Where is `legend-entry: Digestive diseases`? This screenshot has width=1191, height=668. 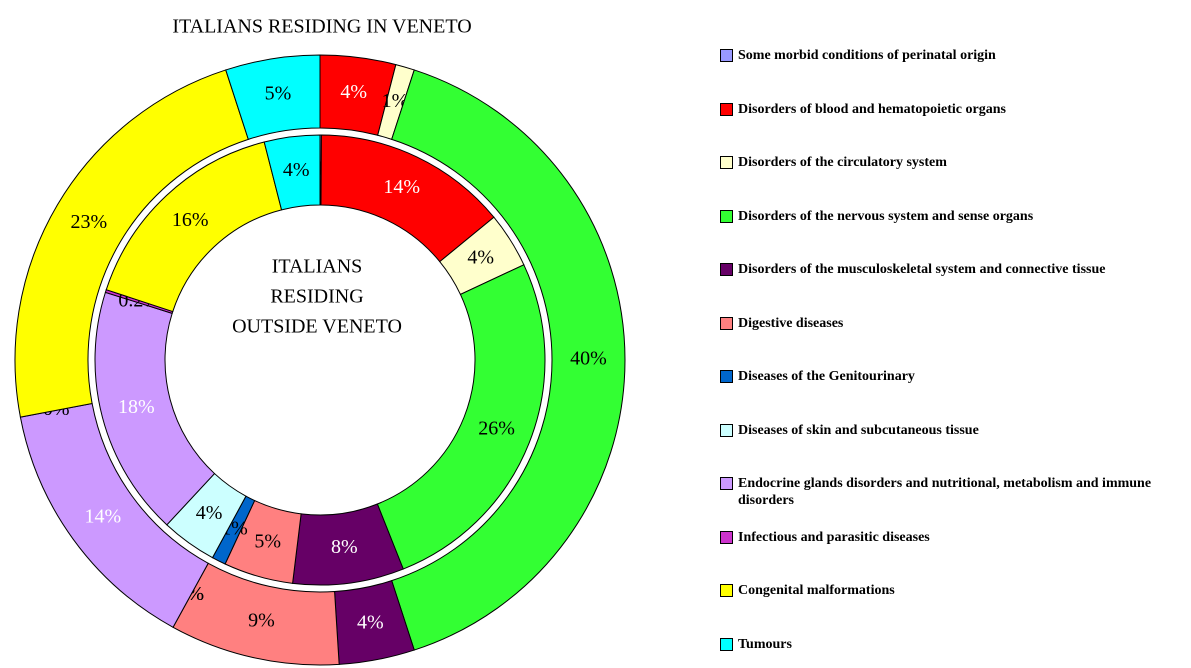
legend-entry: Digestive diseases is located at coordinates (951, 323).